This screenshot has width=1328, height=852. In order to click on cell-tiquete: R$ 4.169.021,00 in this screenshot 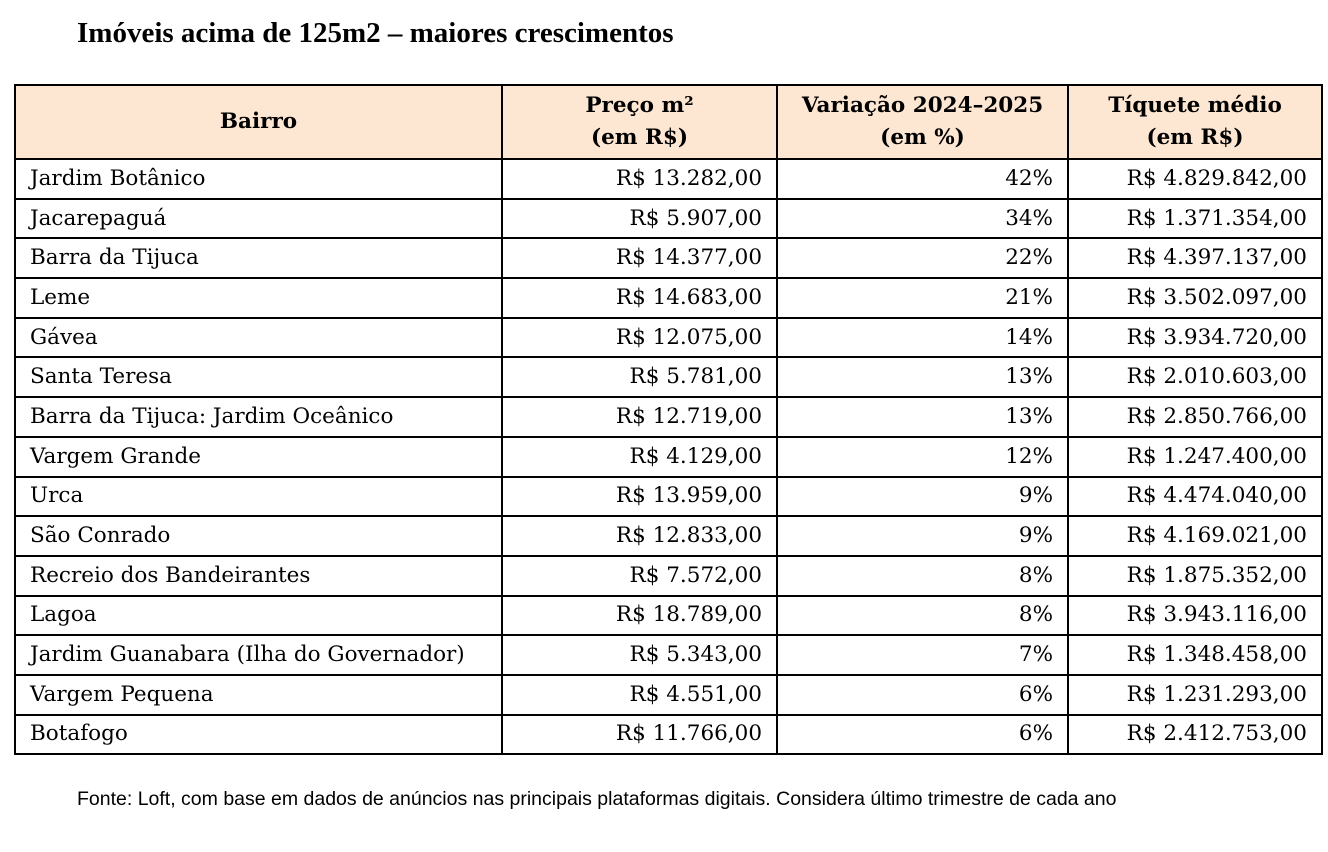, I will do `click(1195, 536)`.